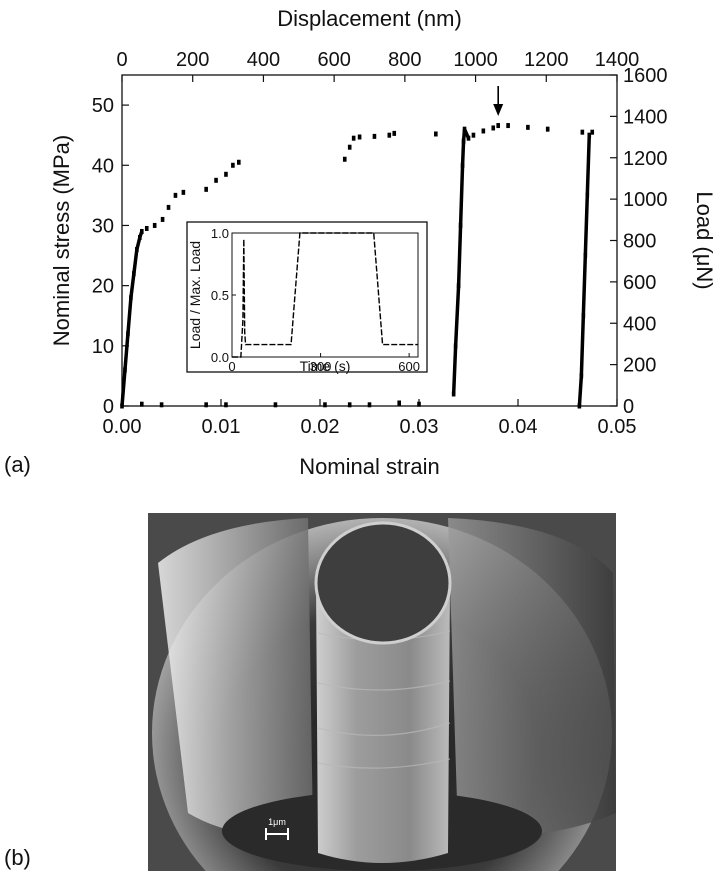 The width and height of the screenshot is (723, 879). Describe the element at coordinates (320, 427) in the screenshot. I see `x-tick-label: 0.02` at that location.